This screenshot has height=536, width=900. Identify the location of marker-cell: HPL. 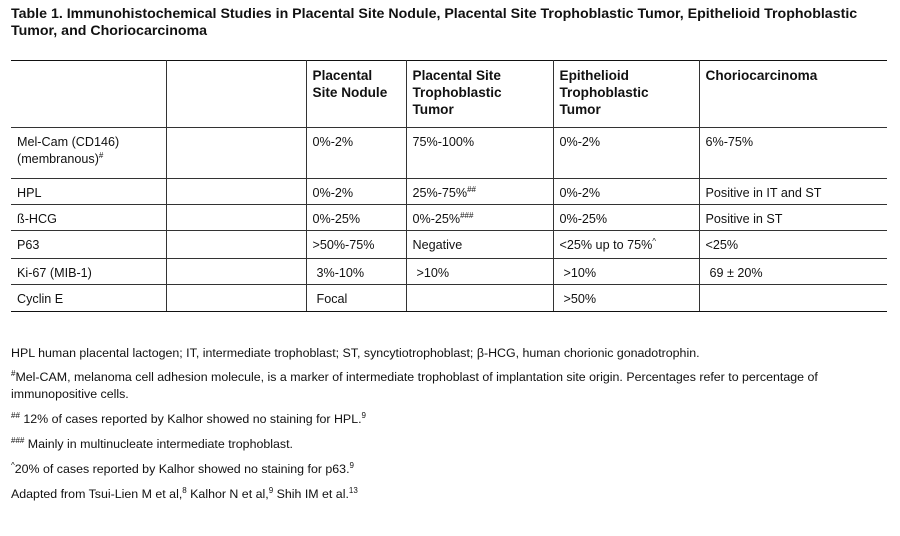
(88, 192).